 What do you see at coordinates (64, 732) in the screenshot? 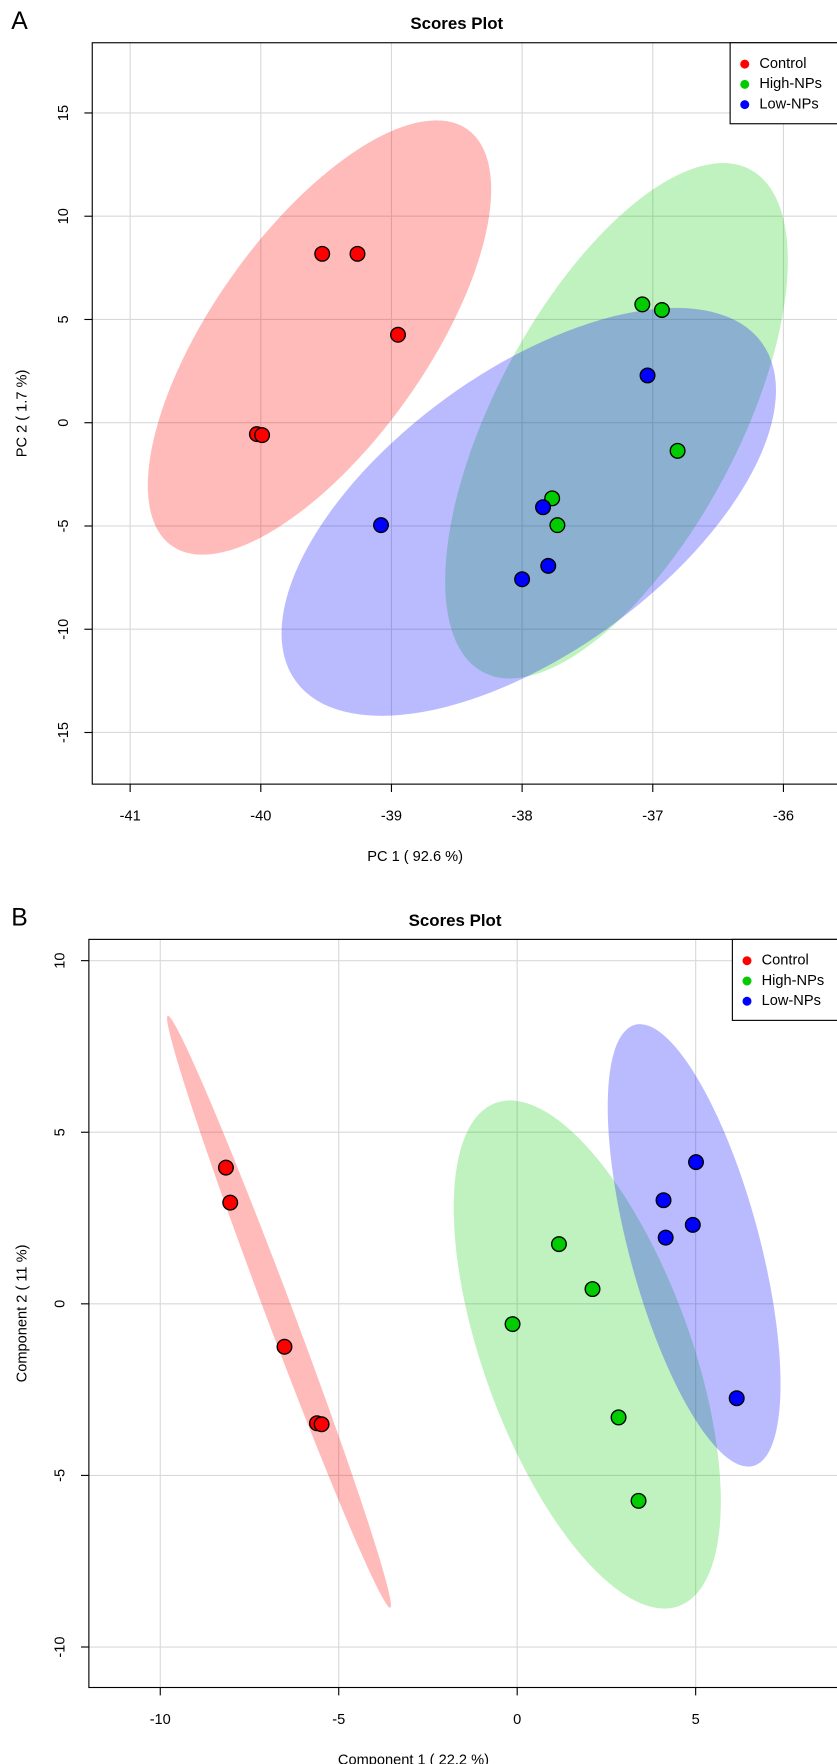
I see `y-tick-label: -15` at bounding box center [64, 732].